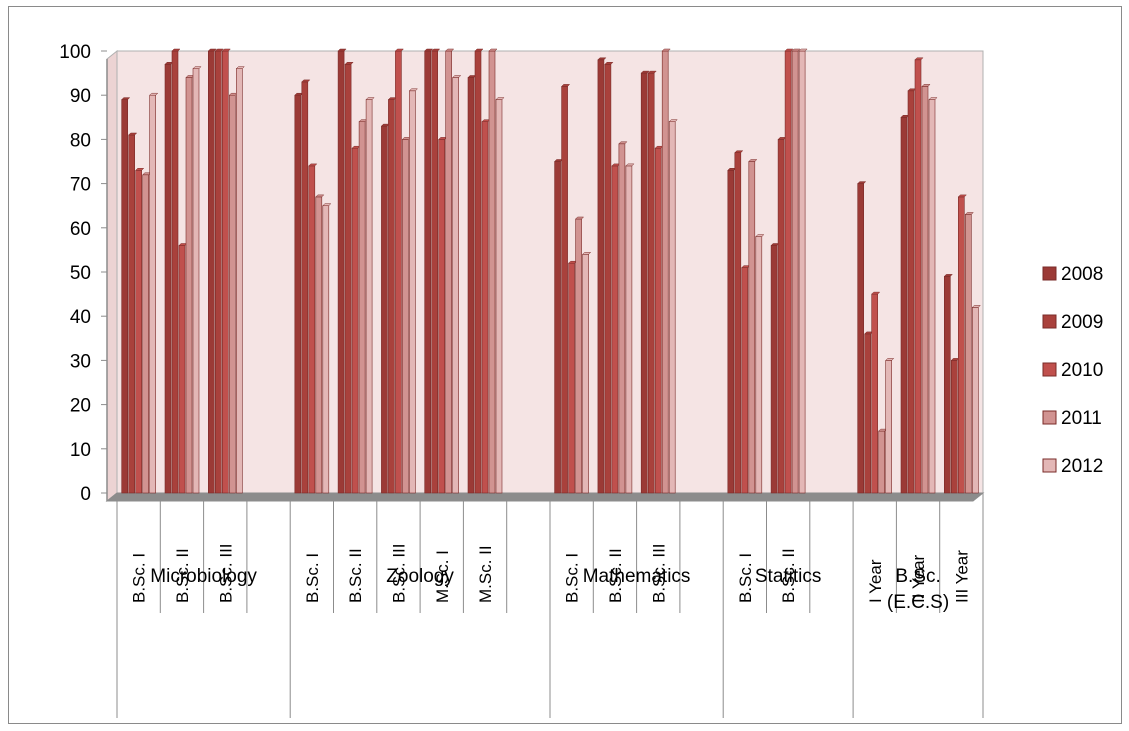 This screenshot has height=731, width=1129. What do you see at coordinates (225, 573) in the screenshot?
I see `category-label-2: B.Sc. III` at bounding box center [225, 573].